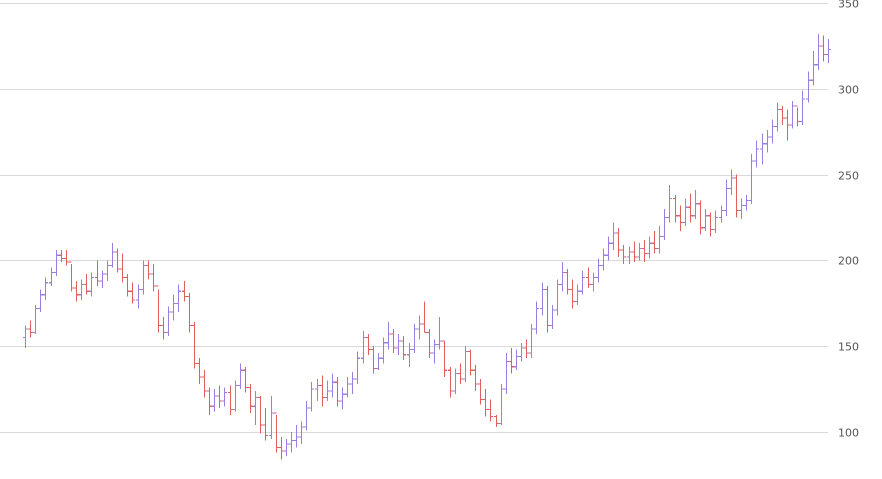  Describe the element at coordinates (848, 90) in the screenshot. I see `y-tick-label: 300` at that location.